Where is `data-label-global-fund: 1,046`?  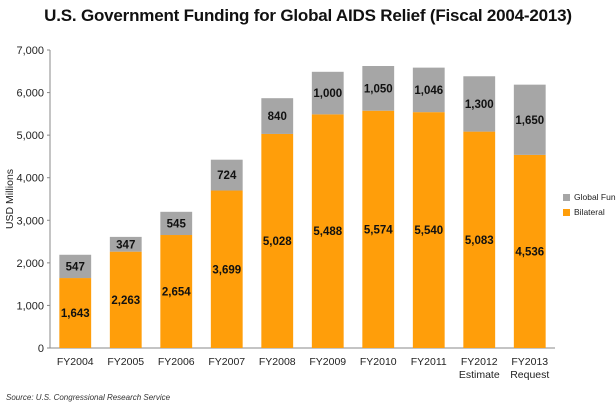
data-label-global-fund: 1,046 is located at coordinates (428, 91).